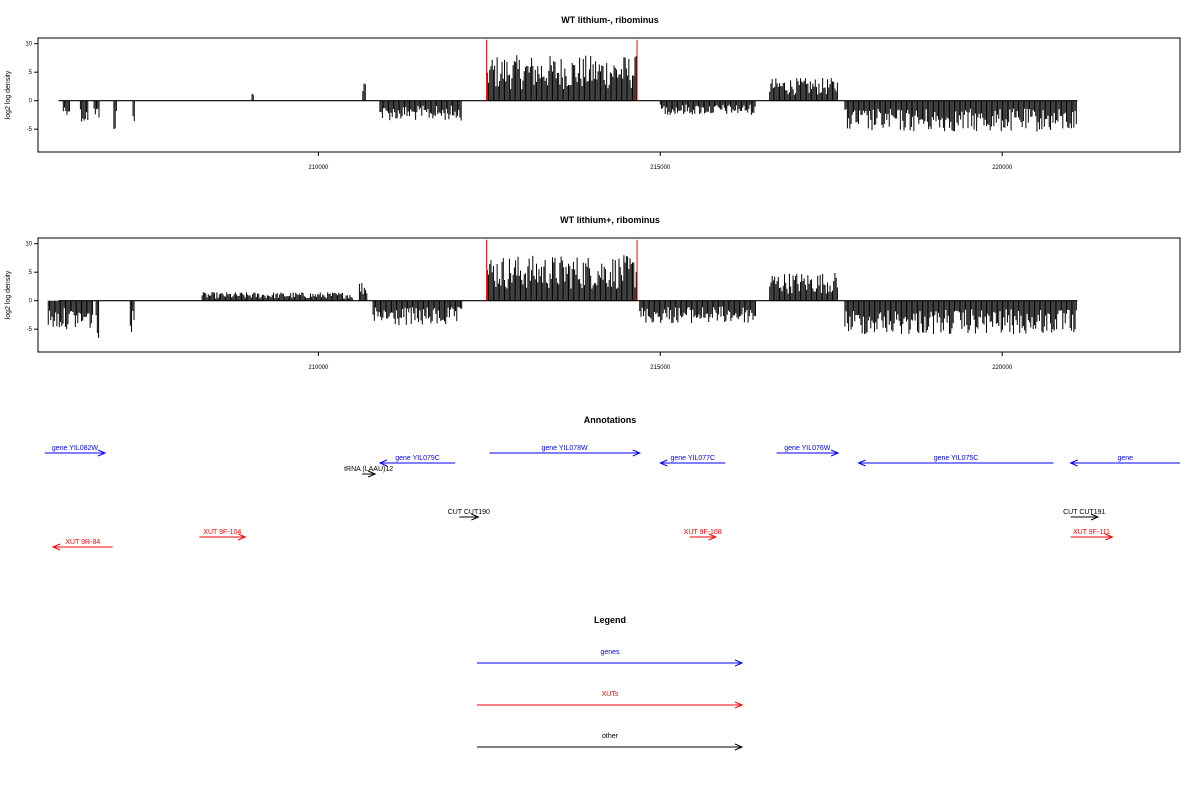  Describe the element at coordinates (75, 448) in the screenshot. I see `feature-label: gene YIL082W` at that location.